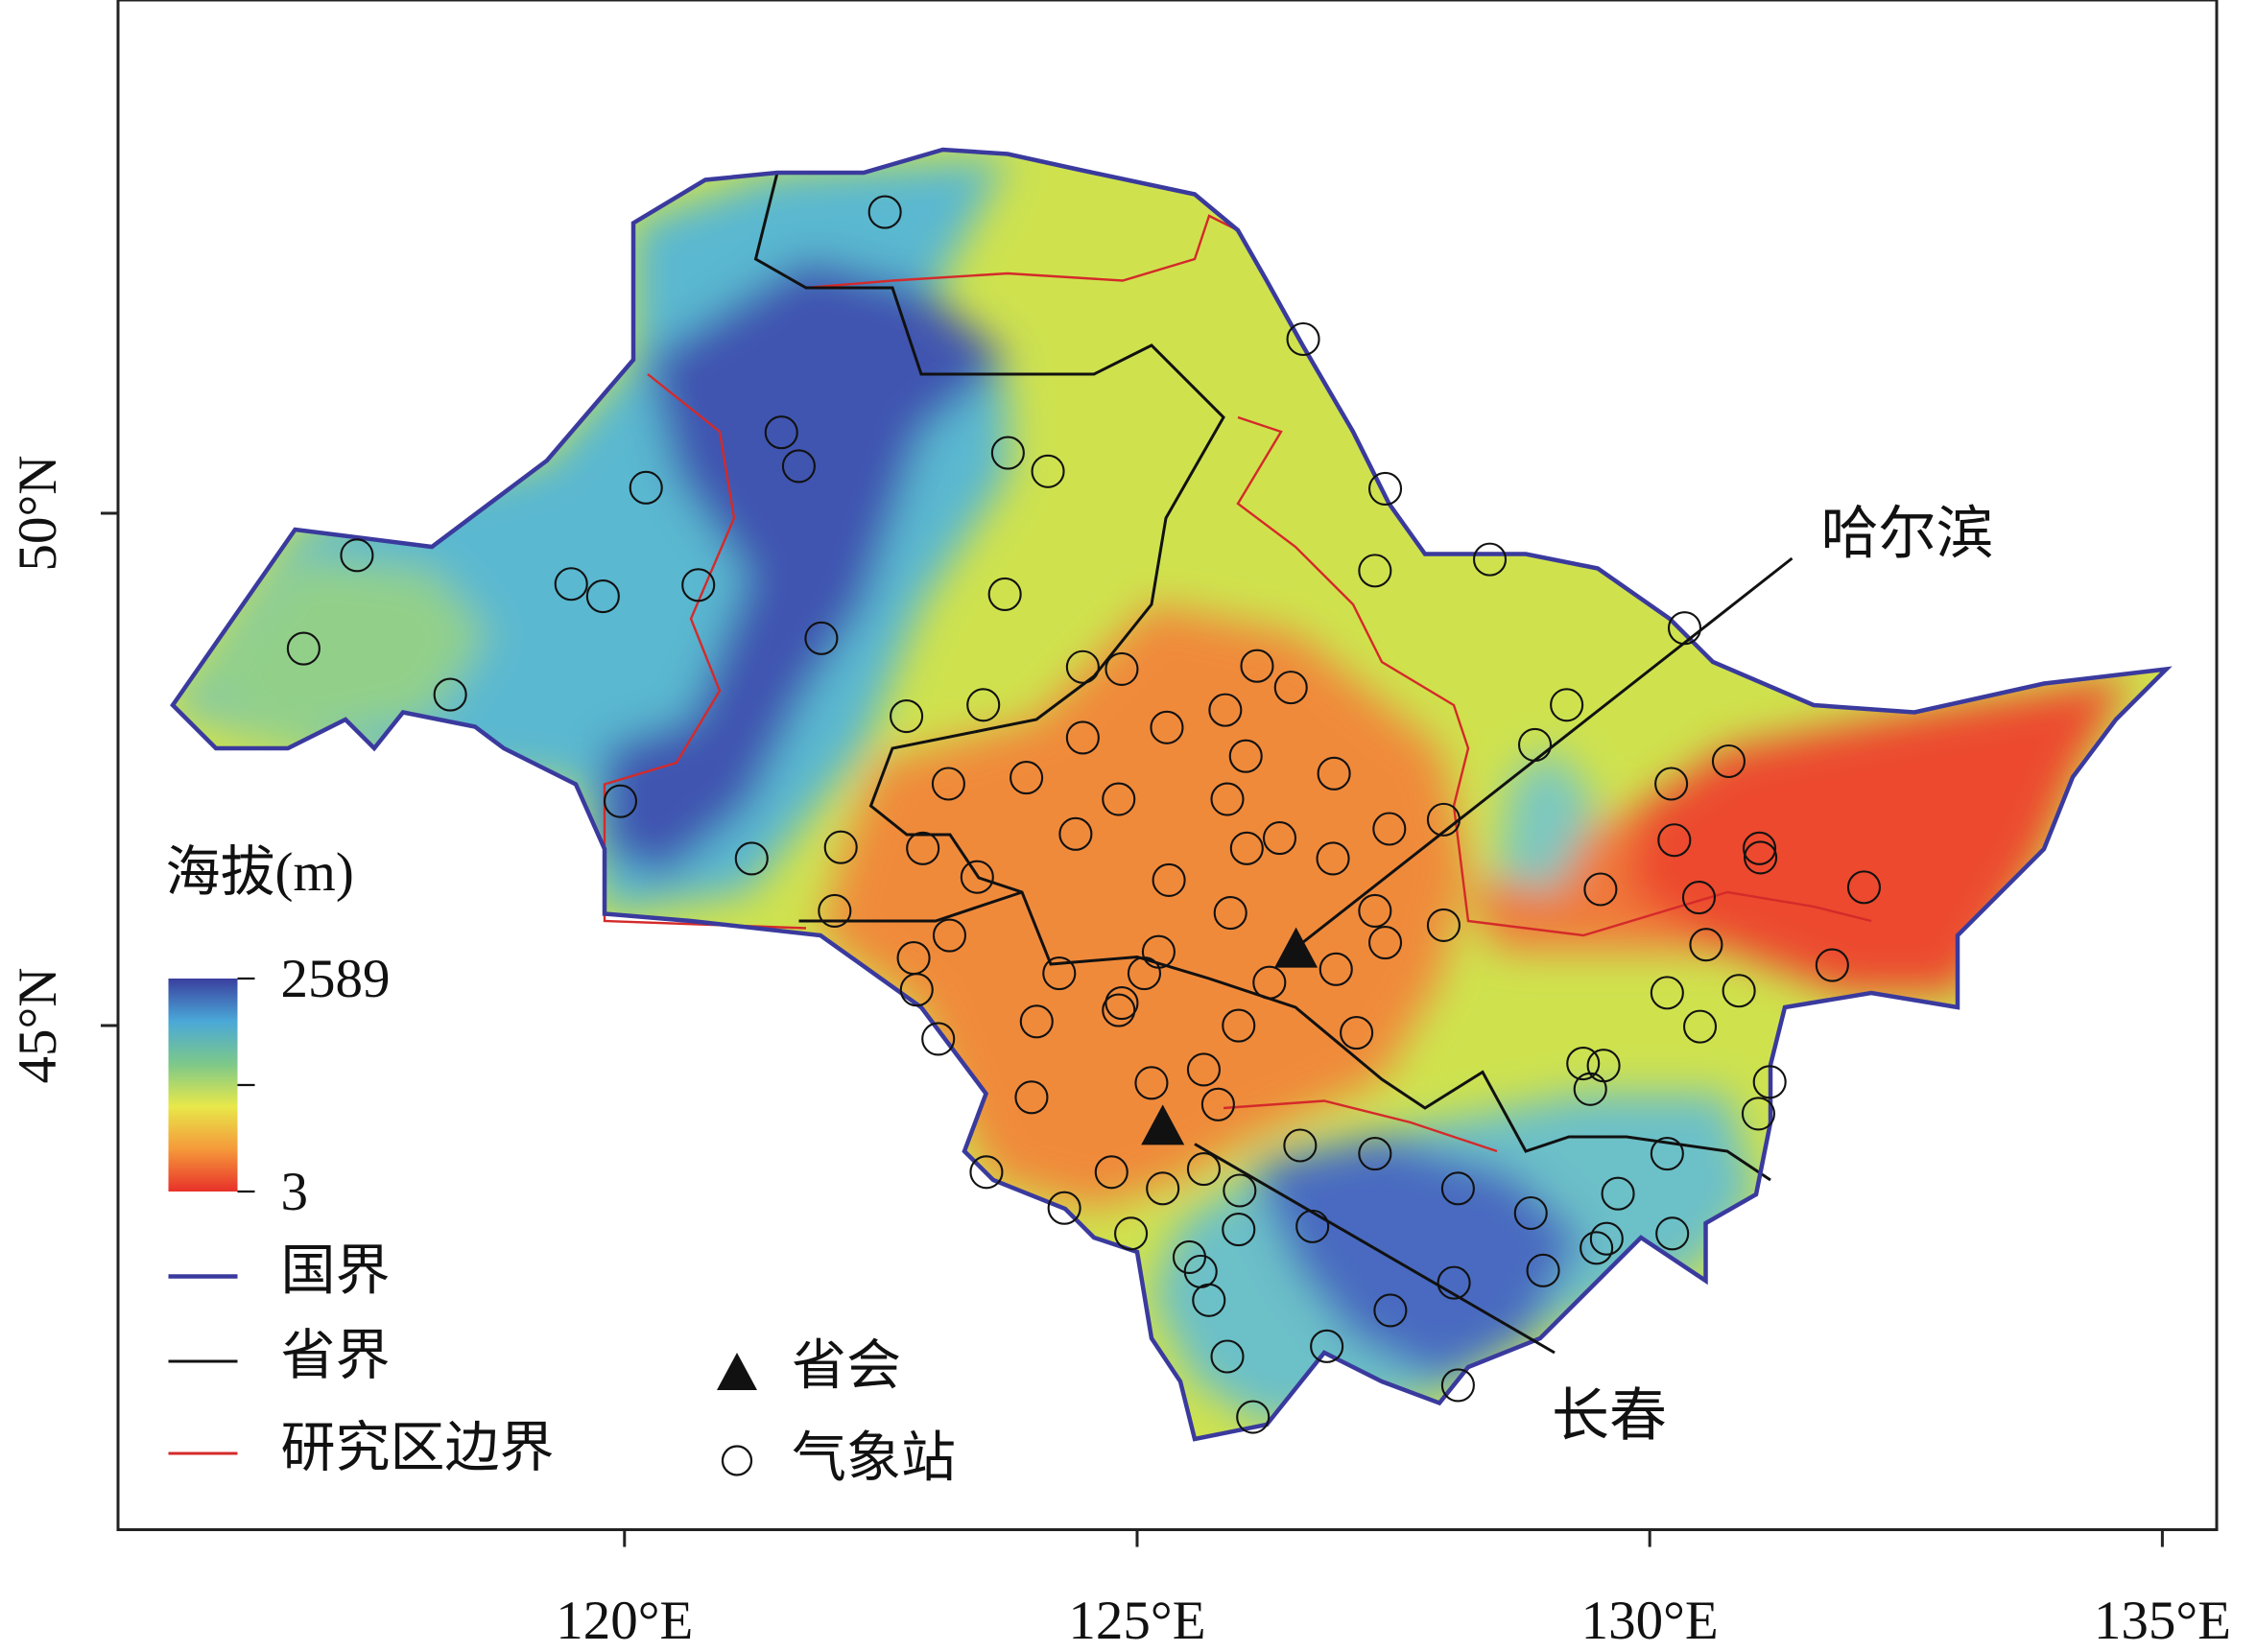 The width and height of the screenshot is (2257, 1652). What do you see at coordinates (38, 1026) in the screenshot?
I see `y-tick-label: 45°N` at bounding box center [38, 1026].